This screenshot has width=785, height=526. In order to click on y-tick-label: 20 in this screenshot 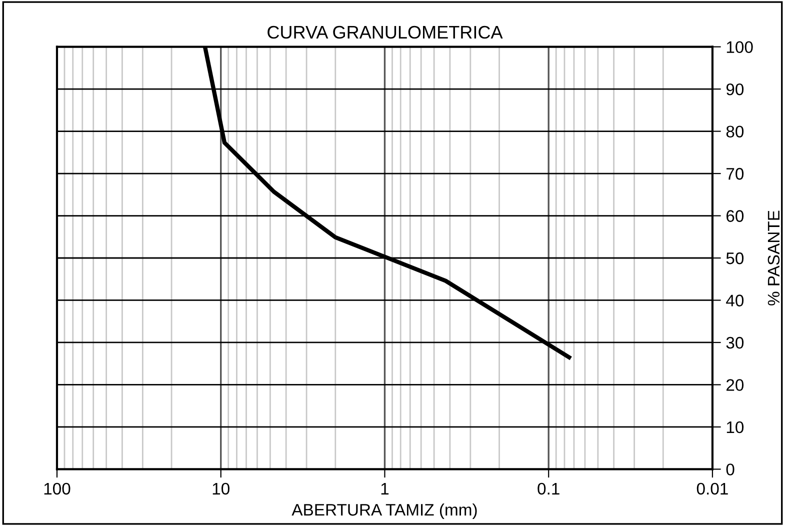, I will do `click(735, 385)`.